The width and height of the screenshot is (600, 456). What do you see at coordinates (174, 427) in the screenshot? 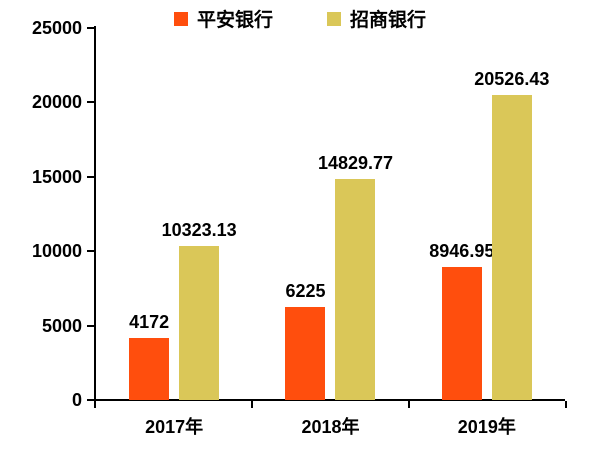
I see `x-category-label: 2017年` at bounding box center [174, 427].